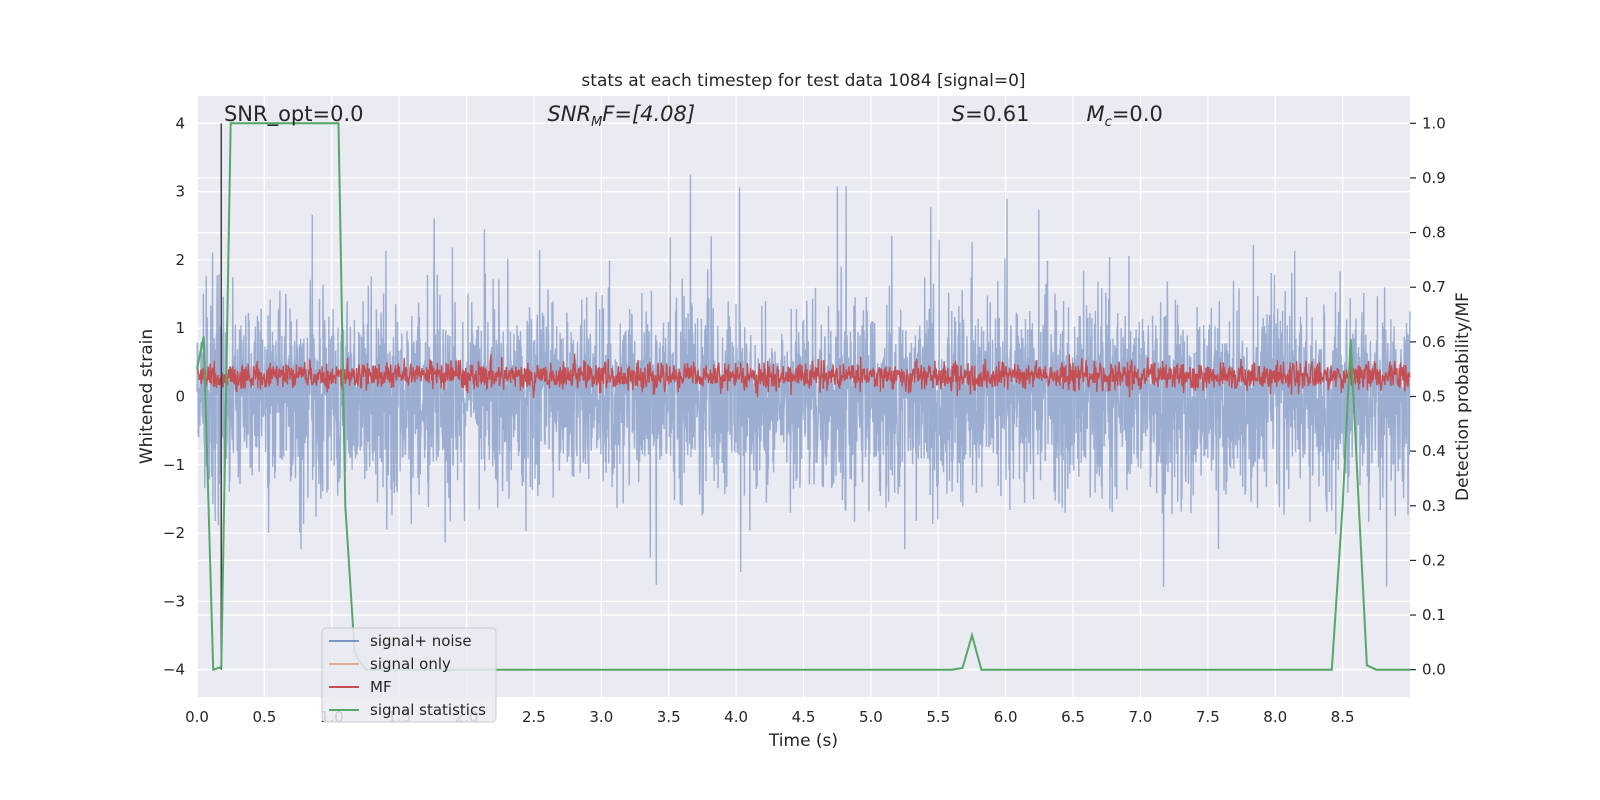  What do you see at coordinates (1343, 717) in the screenshot?
I see `x-tick-label: 8.5` at bounding box center [1343, 717].